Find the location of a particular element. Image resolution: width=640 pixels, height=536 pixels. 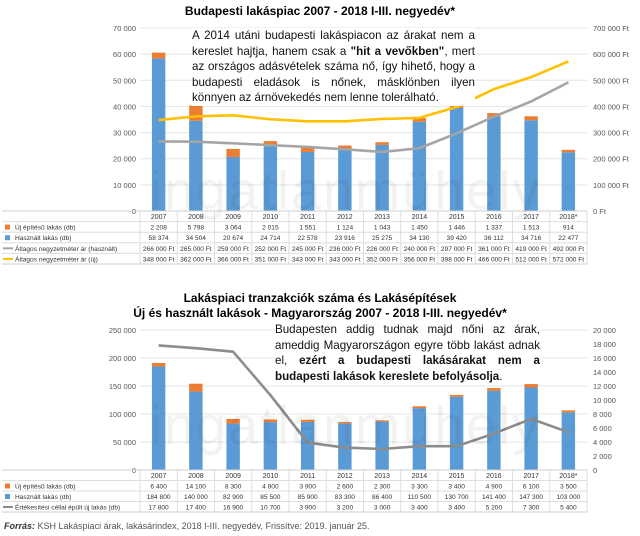

chart1-data-label: 34 504 is located at coordinates (196, 238).